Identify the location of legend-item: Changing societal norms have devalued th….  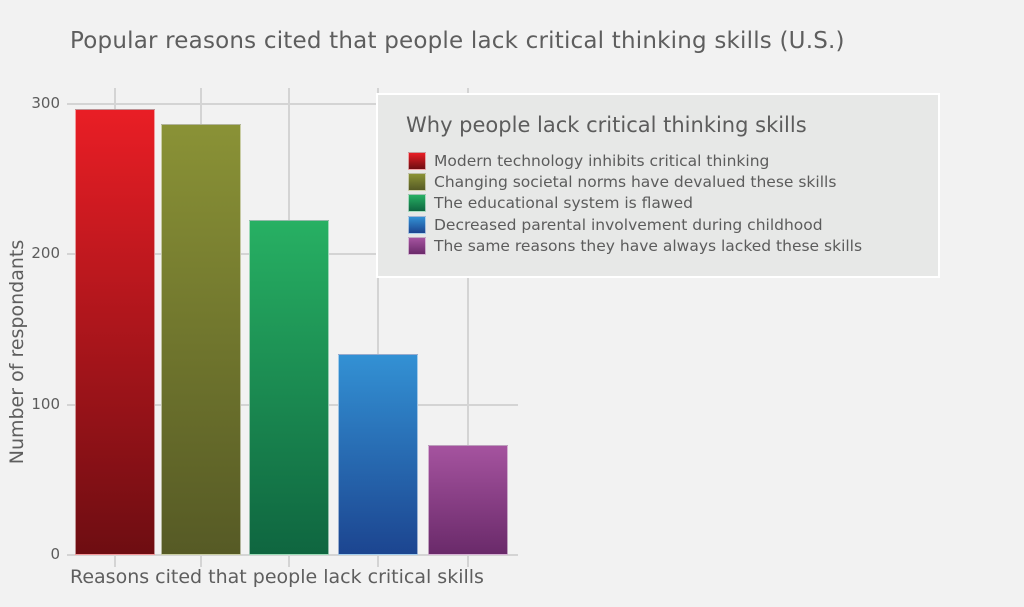
(635, 181).